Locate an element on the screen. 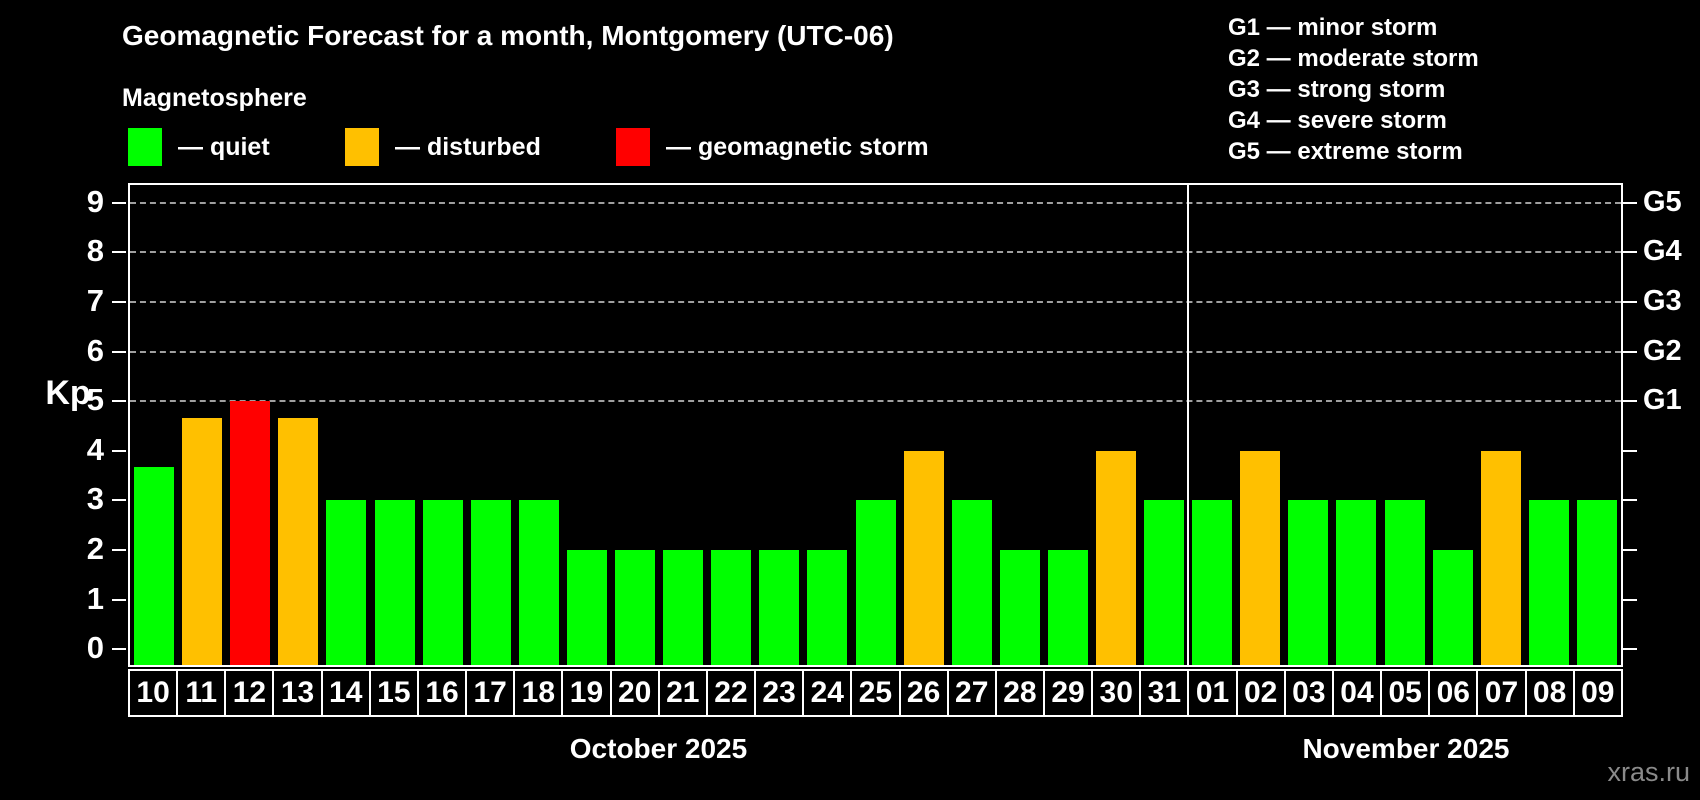 The image size is (1700, 800). day-label-cell-05: 05 is located at coordinates (1406, 693).